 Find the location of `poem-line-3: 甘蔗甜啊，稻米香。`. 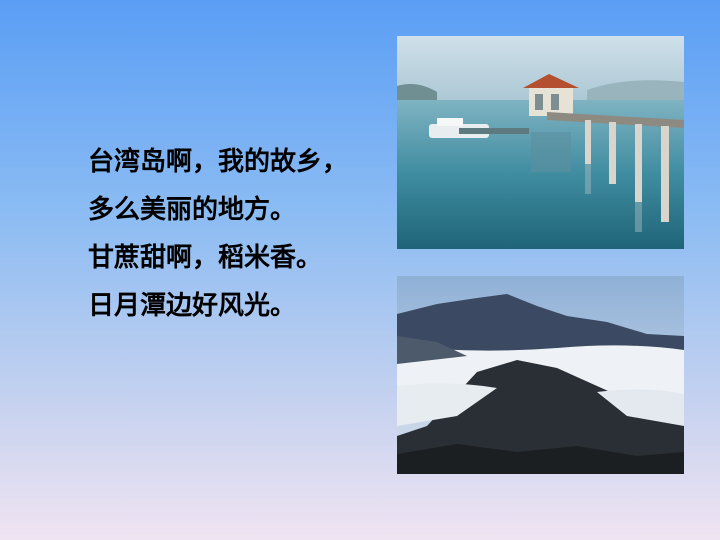

poem-line-3: 甘蔗甜啊，稻米香。 is located at coordinates (205, 258).